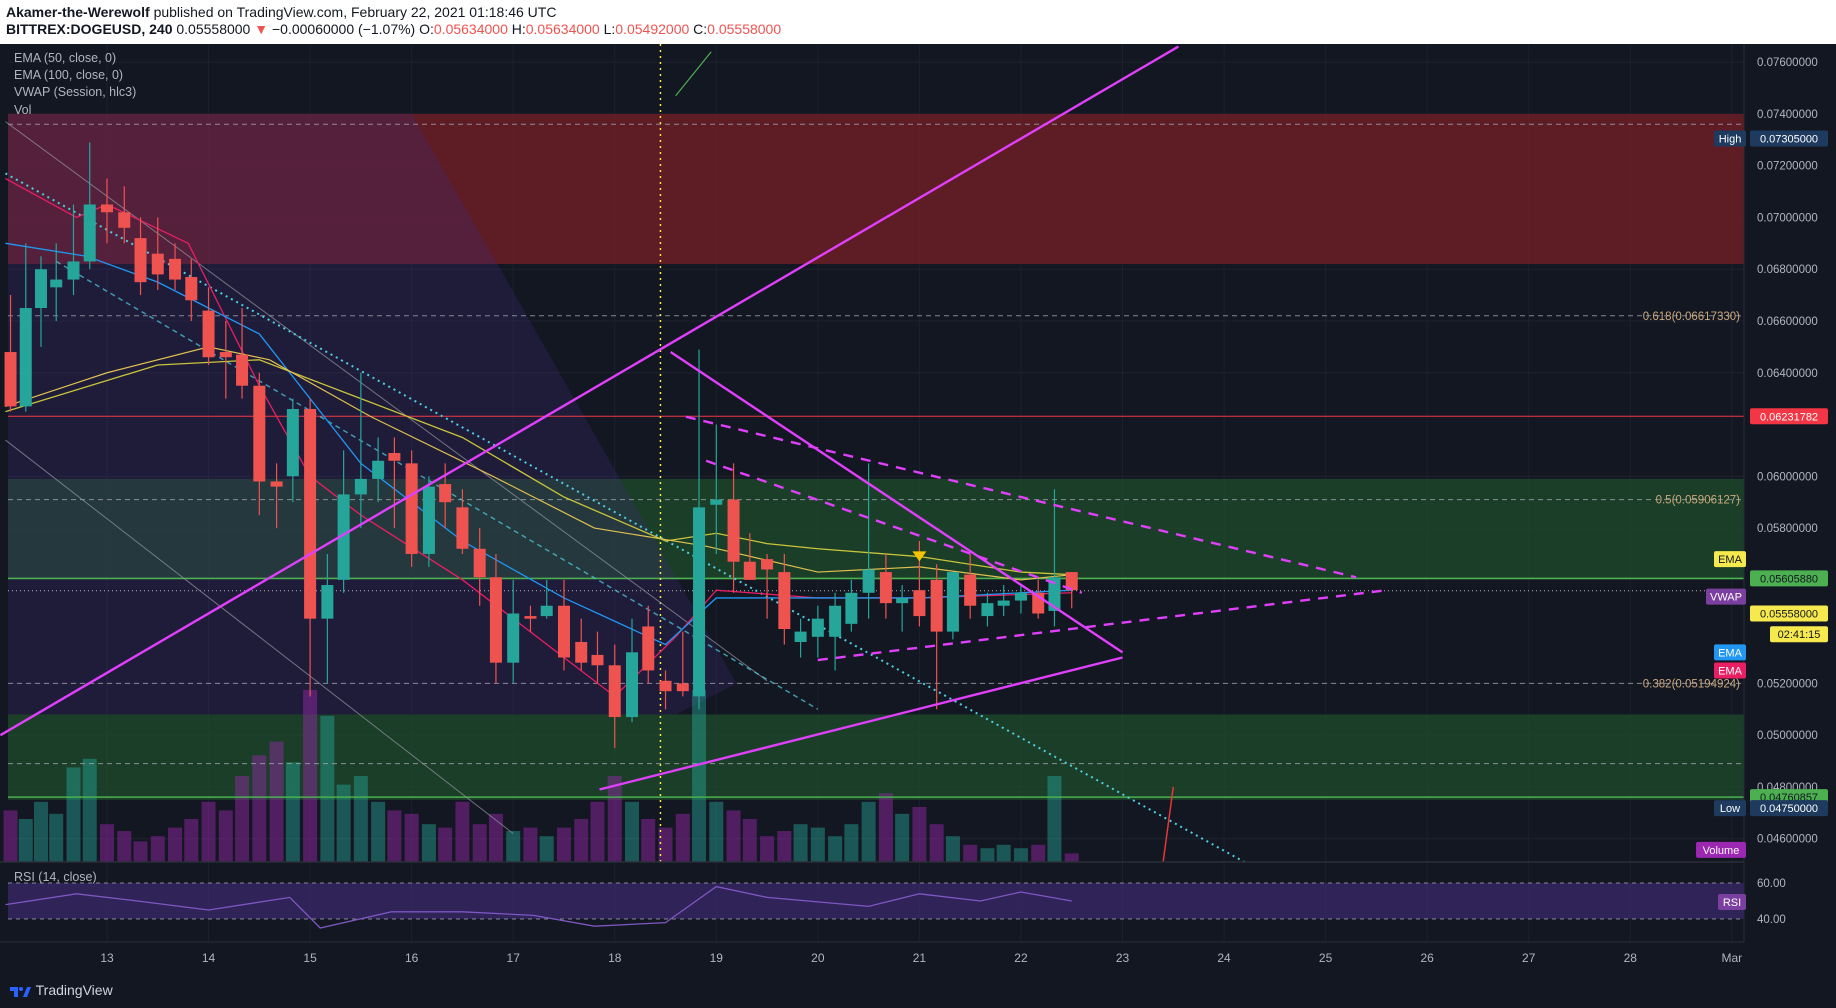 This screenshot has height=1008, width=1836. Describe the element at coordinates (1771, 920) in the screenshot. I see `rsi-tick-label: 40.00` at that location.